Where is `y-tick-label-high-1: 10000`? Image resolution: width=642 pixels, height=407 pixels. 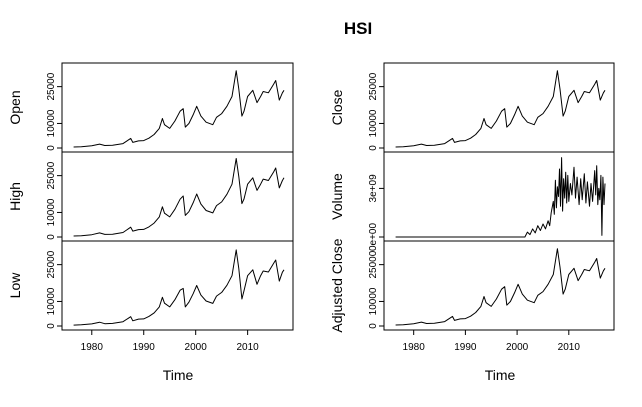
y-tick-label-high-1: 10000 is located at coordinates (51, 212).